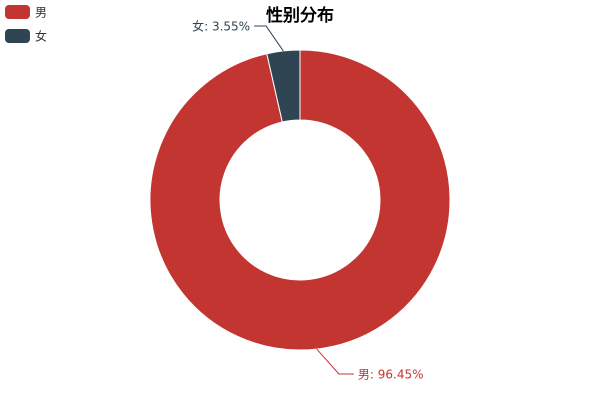 The width and height of the screenshot is (600, 400). Describe the element at coordinates (41, 13) in the screenshot. I see `legend-item-label: 男` at that location.